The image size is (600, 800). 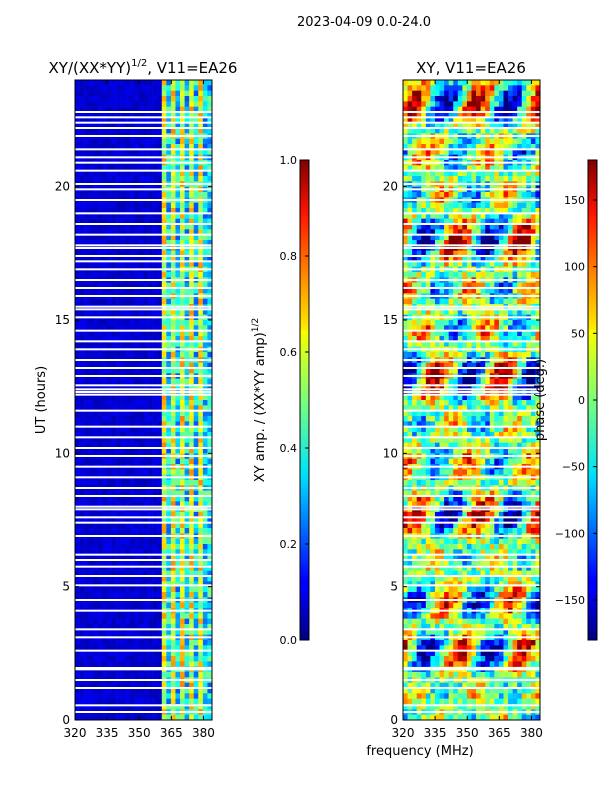 I want to click on amplitude-colorbar-ticks: 0.00.20.40.60.81.0, so click(x=294, y=400).